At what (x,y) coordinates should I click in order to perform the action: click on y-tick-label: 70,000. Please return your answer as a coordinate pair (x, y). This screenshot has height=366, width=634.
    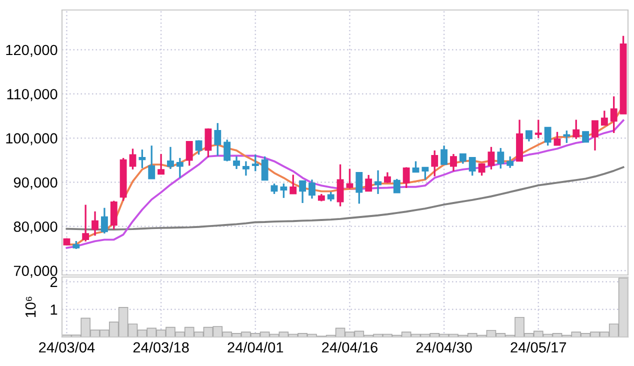
    Looking at the image, I should click on (36, 272).